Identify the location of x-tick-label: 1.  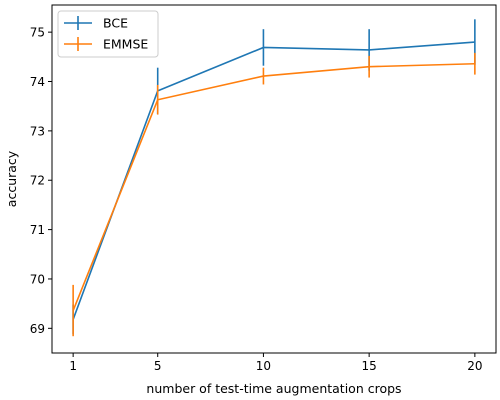
(73, 366).